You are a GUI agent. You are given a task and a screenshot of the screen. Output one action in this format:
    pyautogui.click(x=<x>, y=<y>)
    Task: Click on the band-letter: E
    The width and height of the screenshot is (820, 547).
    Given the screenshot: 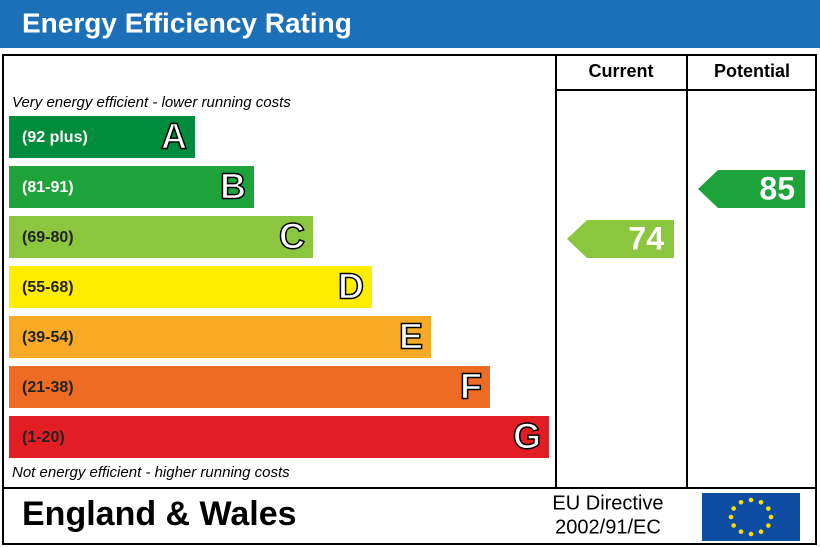 What is the action you would take?
    pyautogui.click(x=411, y=336)
    